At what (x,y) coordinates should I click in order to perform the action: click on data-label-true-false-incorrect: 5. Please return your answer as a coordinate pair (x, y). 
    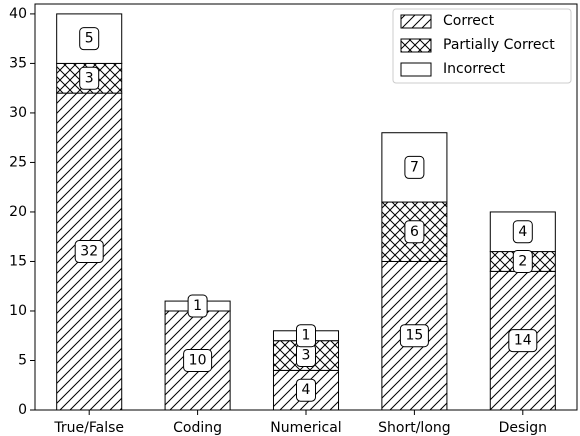
    Looking at the image, I should click on (89, 39).